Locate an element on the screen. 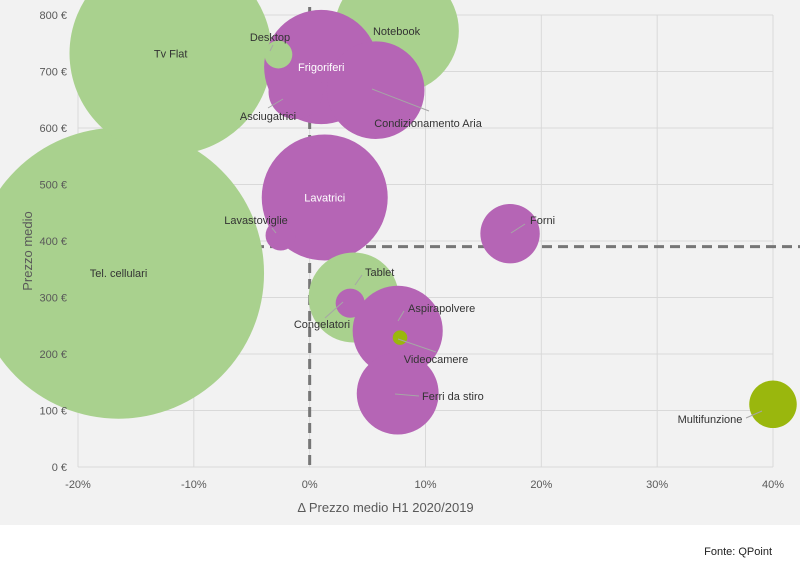 The width and height of the screenshot is (800, 570). y-tick-label: 700 € is located at coordinates (53, 73).